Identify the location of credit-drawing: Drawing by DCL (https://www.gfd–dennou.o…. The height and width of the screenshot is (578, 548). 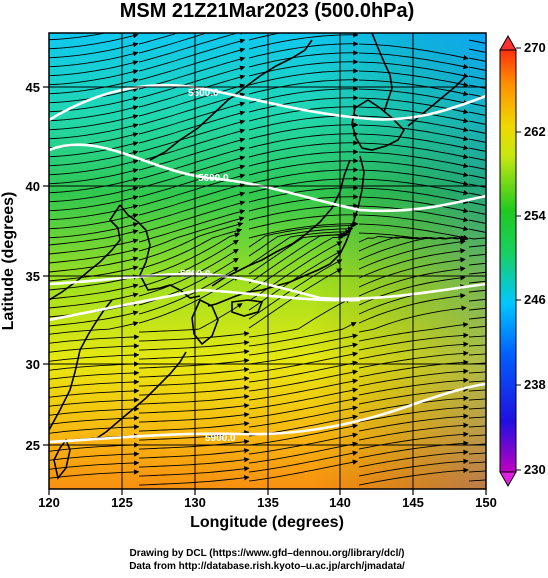
(266, 553).